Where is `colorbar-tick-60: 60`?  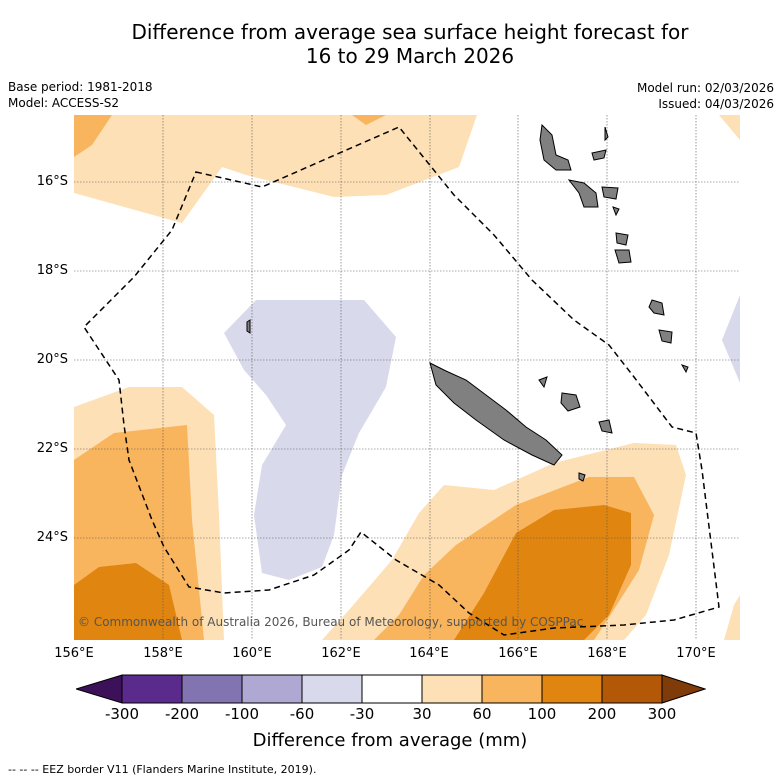
colorbar-tick-60: 60 is located at coordinates (482, 714).